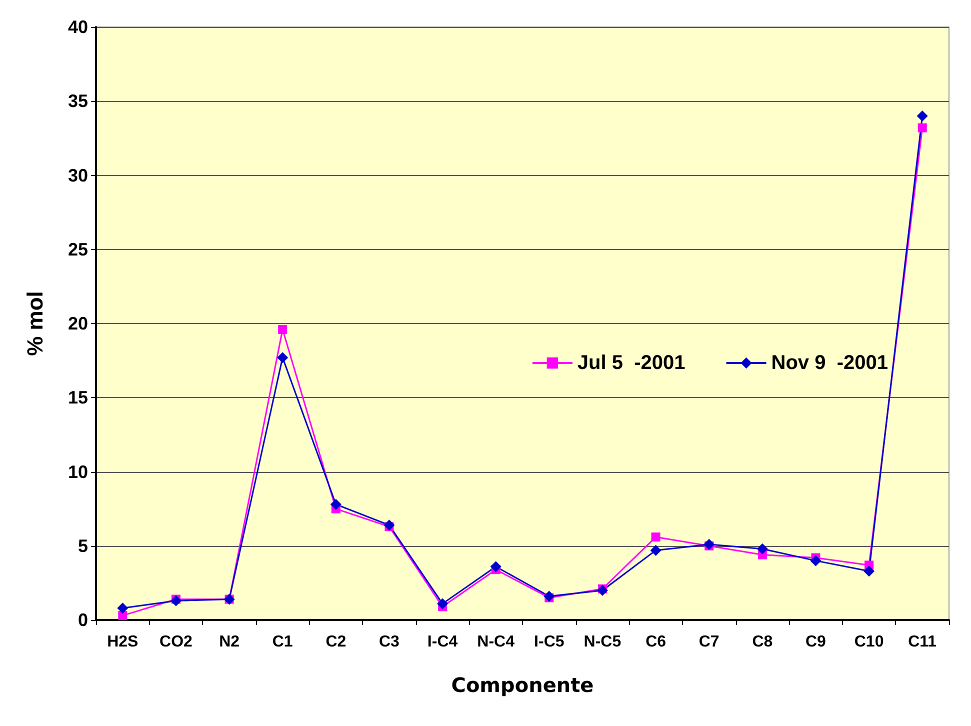 The image size is (971, 726). I want to click on y-tick-label: 40, so click(78, 27).